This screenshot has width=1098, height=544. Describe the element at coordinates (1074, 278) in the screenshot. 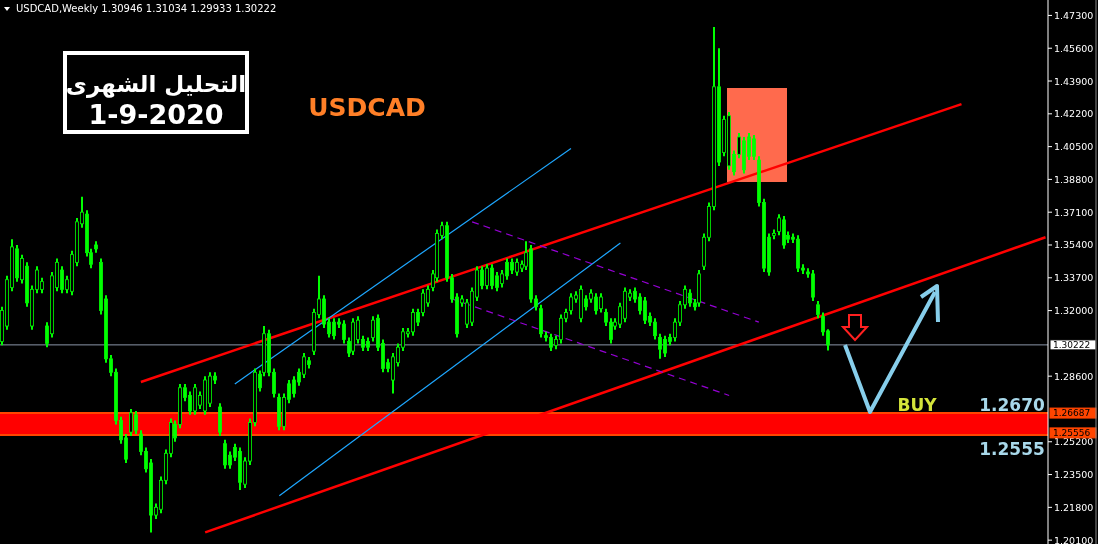

I see `y-tick-label: 1.33700` at that location.